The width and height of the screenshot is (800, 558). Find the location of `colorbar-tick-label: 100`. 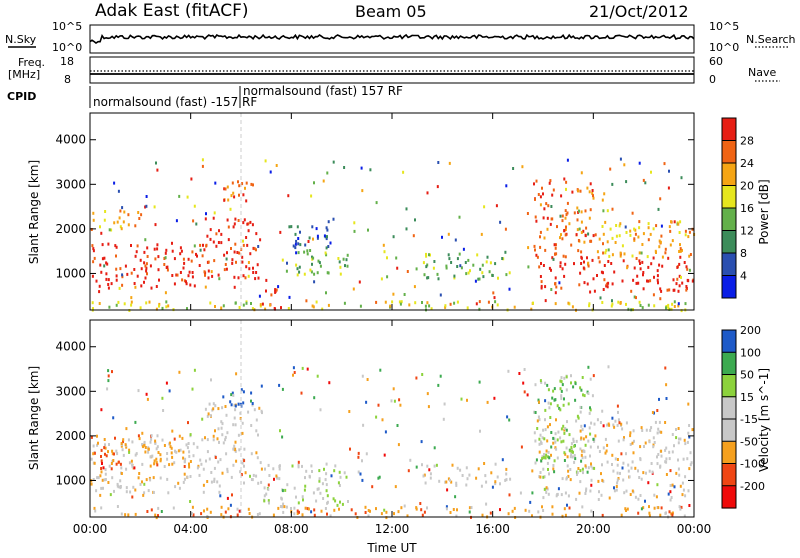

colorbar-tick-label: 100 is located at coordinates (750, 352).